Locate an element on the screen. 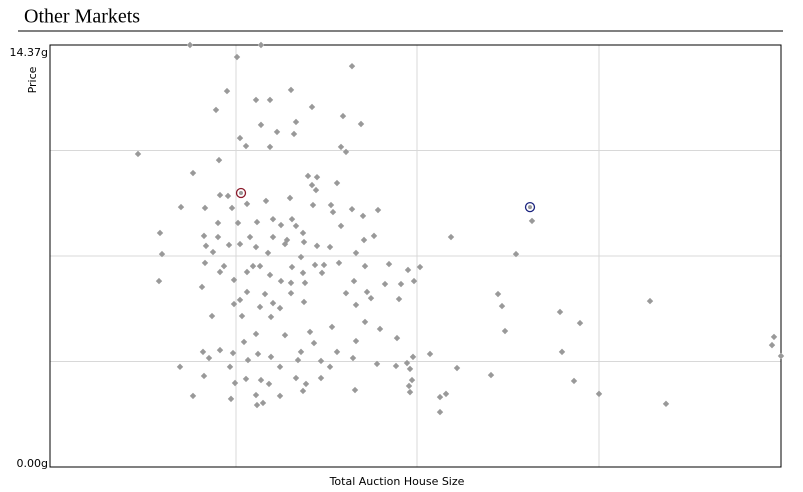 Image resolution: width=803 pixels, height=492 pixels. chart-title: Other Markets is located at coordinates (82, 17).